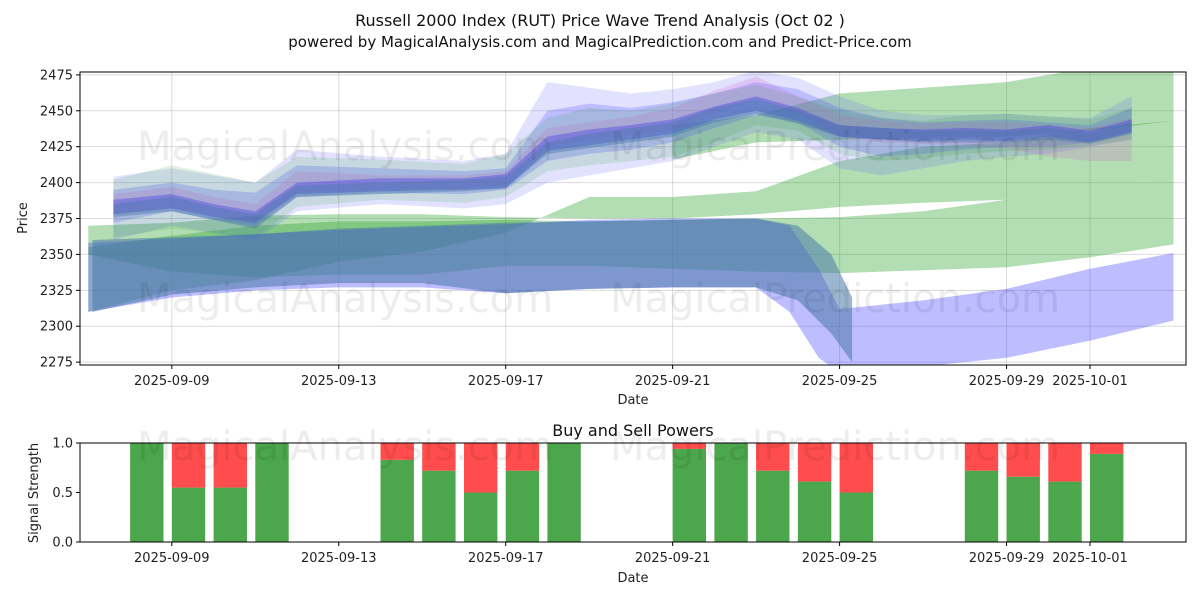 The height and width of the screenshot is (600, 1200). Describe the element at coordinates (62, 444) in the screenshot. I see `signal-y-tick-label: 1.0` at that location.